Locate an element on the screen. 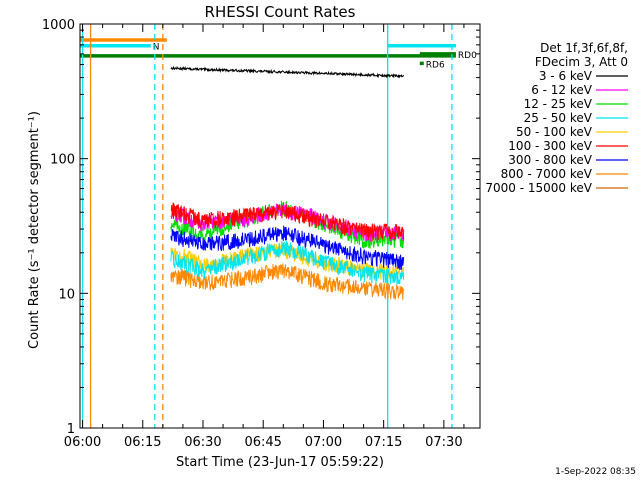 This screenshot has height=480, width=640. legend-entry-label: 25 - 50 keV is located at coordinates (558, 118).